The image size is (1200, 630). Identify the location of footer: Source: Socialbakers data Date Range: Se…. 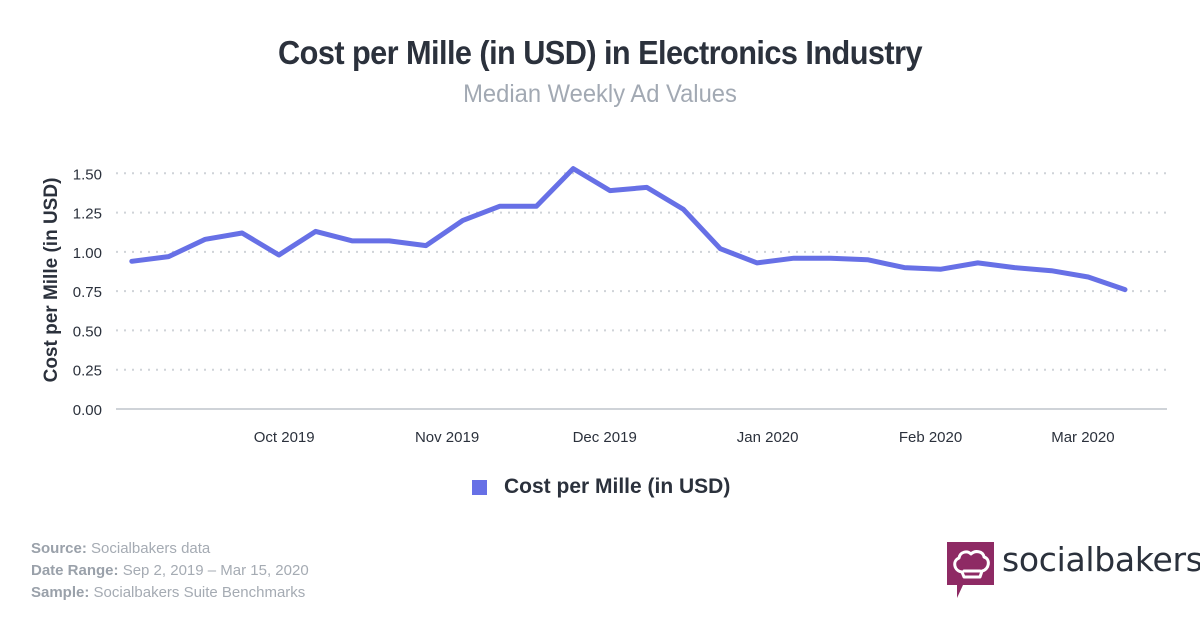
(170, 571).